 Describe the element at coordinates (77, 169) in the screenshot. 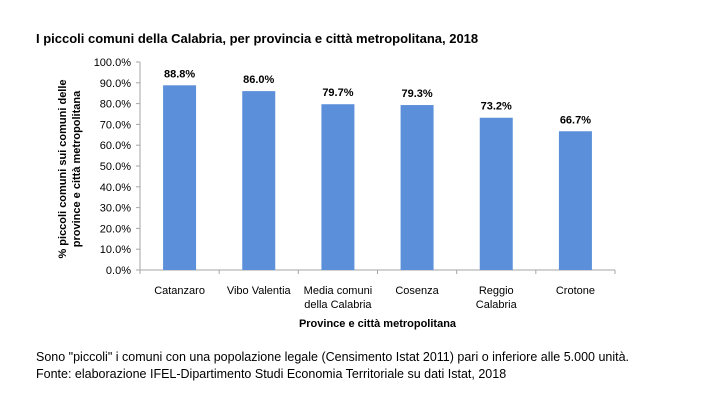

I see `y-axis-label-line-2: province e città metropolitana` at that location.